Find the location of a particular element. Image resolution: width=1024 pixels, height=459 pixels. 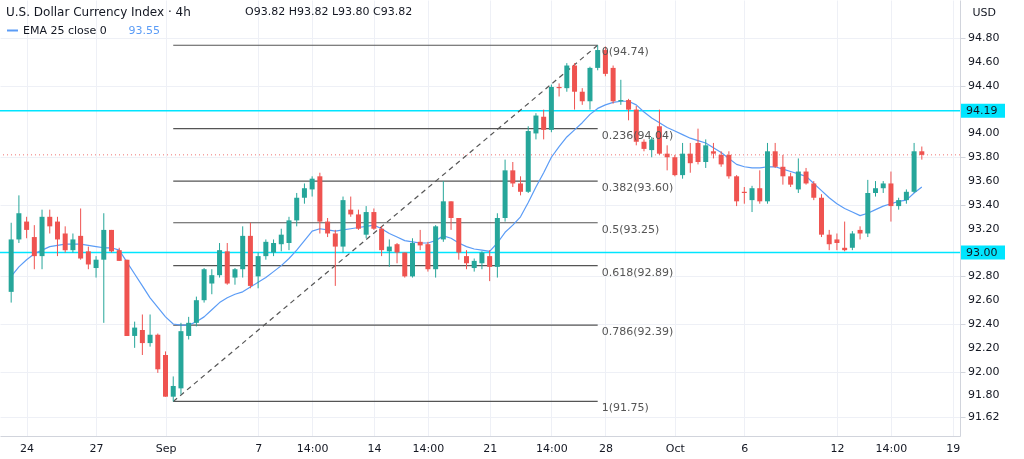

ref-line-label: 94.19 is located at coordinates (982, 110).